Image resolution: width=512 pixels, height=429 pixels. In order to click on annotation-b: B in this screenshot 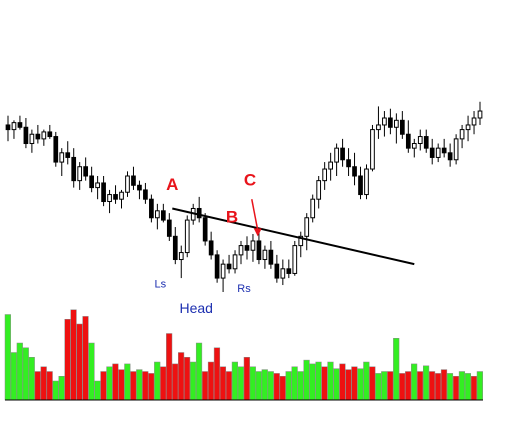, I will do `click(232, 216)`.